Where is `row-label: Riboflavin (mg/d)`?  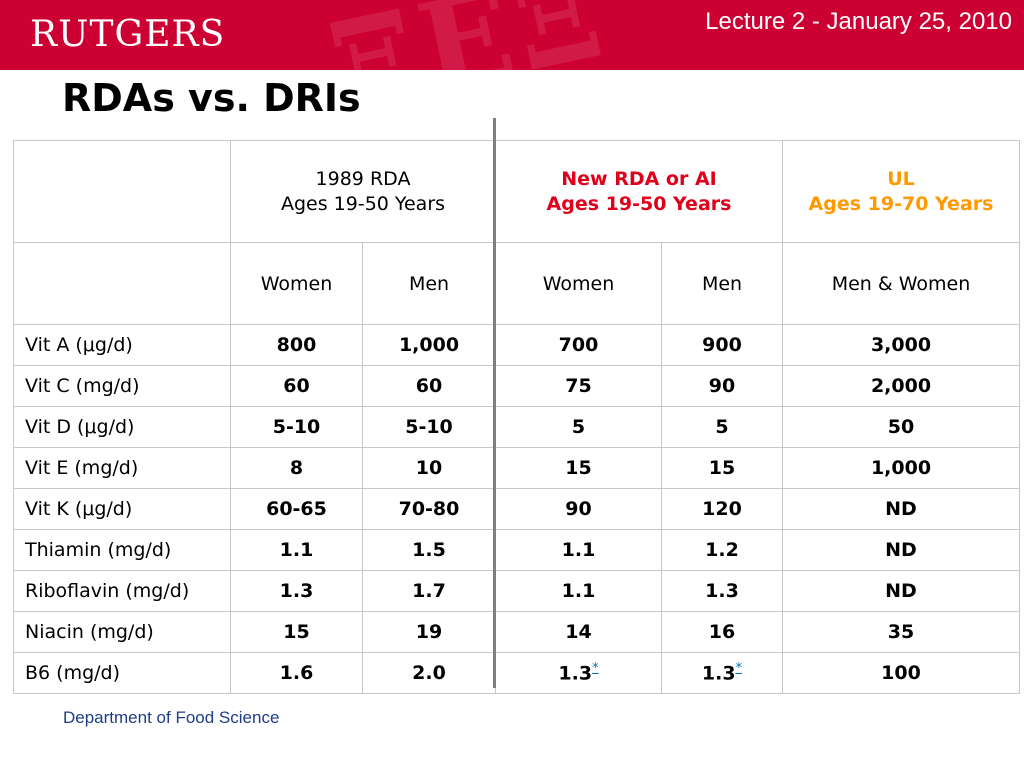
row-label: Riboflavin (mg/d) is located at coordinates (122, 591).